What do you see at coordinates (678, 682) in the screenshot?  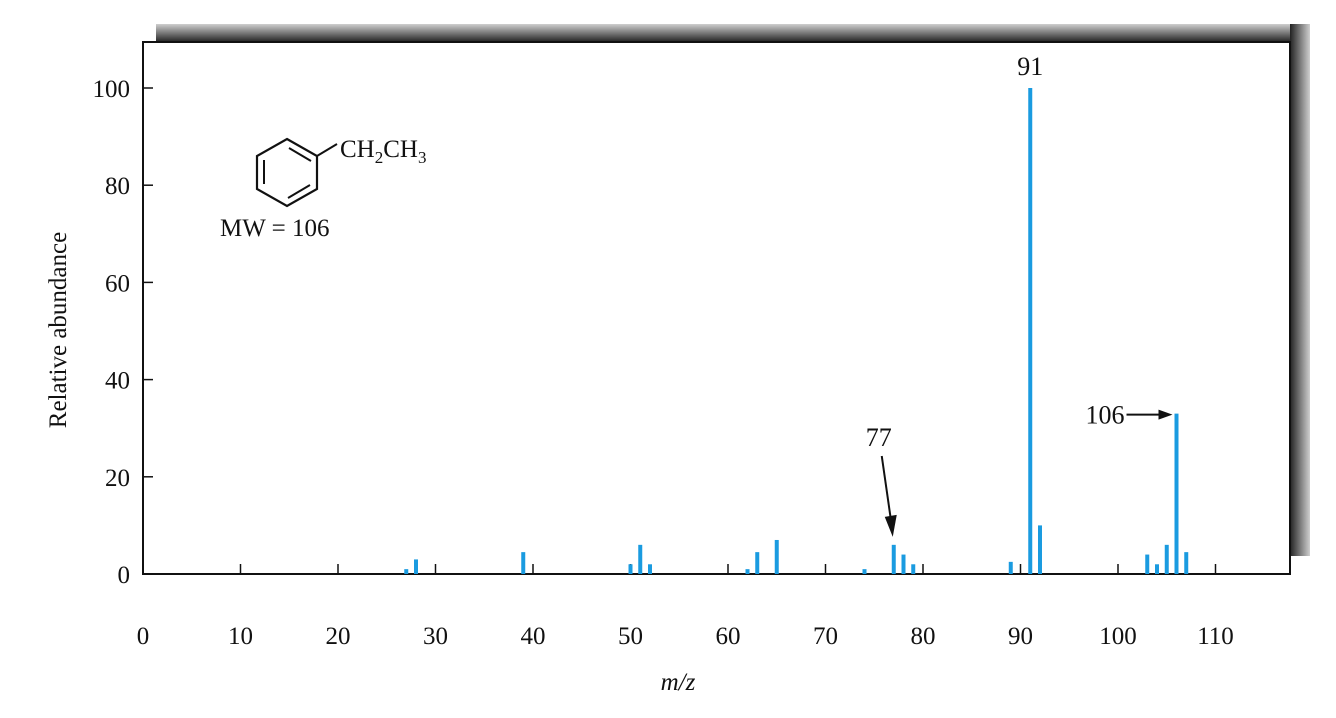 I see `x-axis-title: m/z` at bounding box center [678, 682].